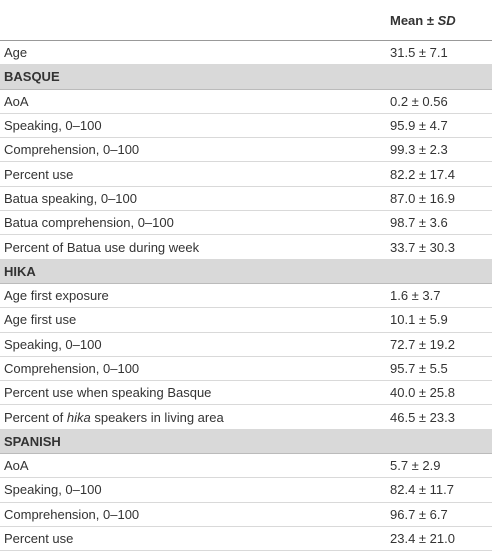  I want to click on row-label: Batua speaking, 0–100, so click(195, 199).